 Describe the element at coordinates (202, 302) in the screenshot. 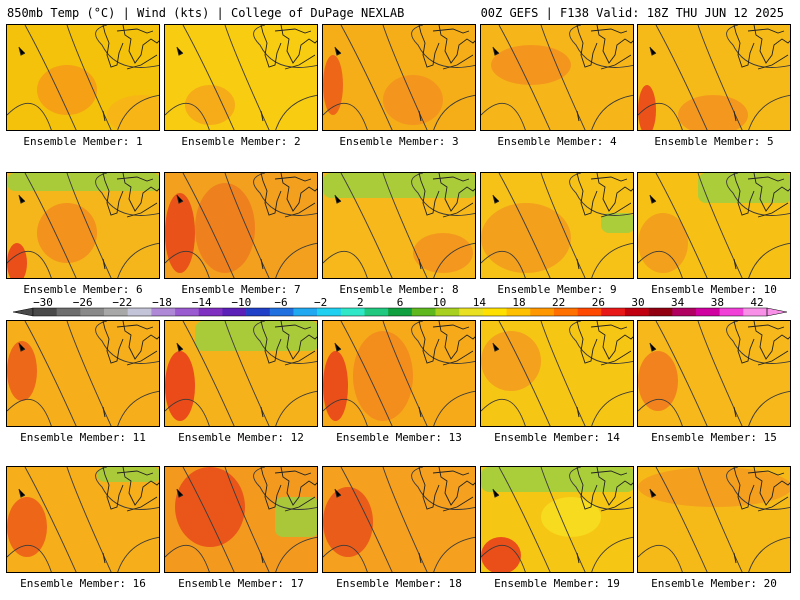

I see `colorbar-tick-label: −14` at that location.